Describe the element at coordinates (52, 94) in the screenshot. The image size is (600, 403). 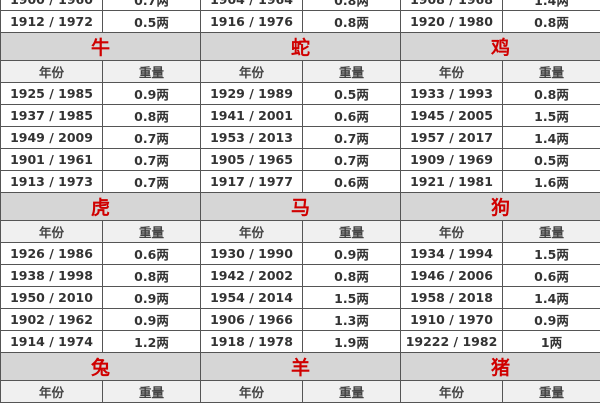
I see `year-cell: 1925 / 1985` at that location.